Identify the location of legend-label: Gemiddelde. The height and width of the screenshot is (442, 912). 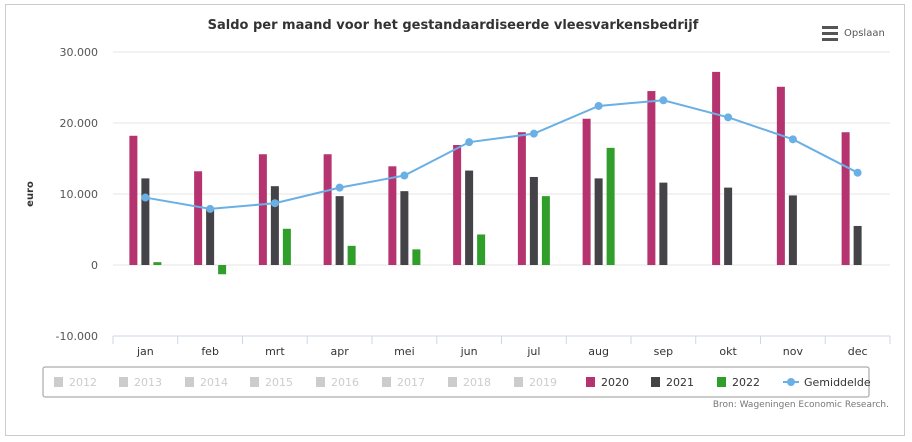
(837, 382).